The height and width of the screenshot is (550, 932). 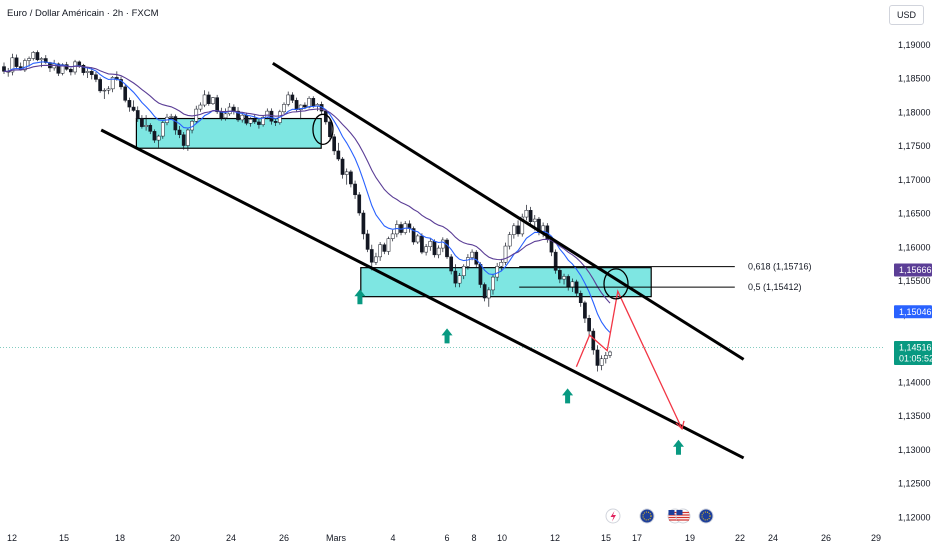 What do you see at coordinates (914, 517) in the screenshot?
I see `y-tick-14: 1,12000` at bounding box center [914, 517].